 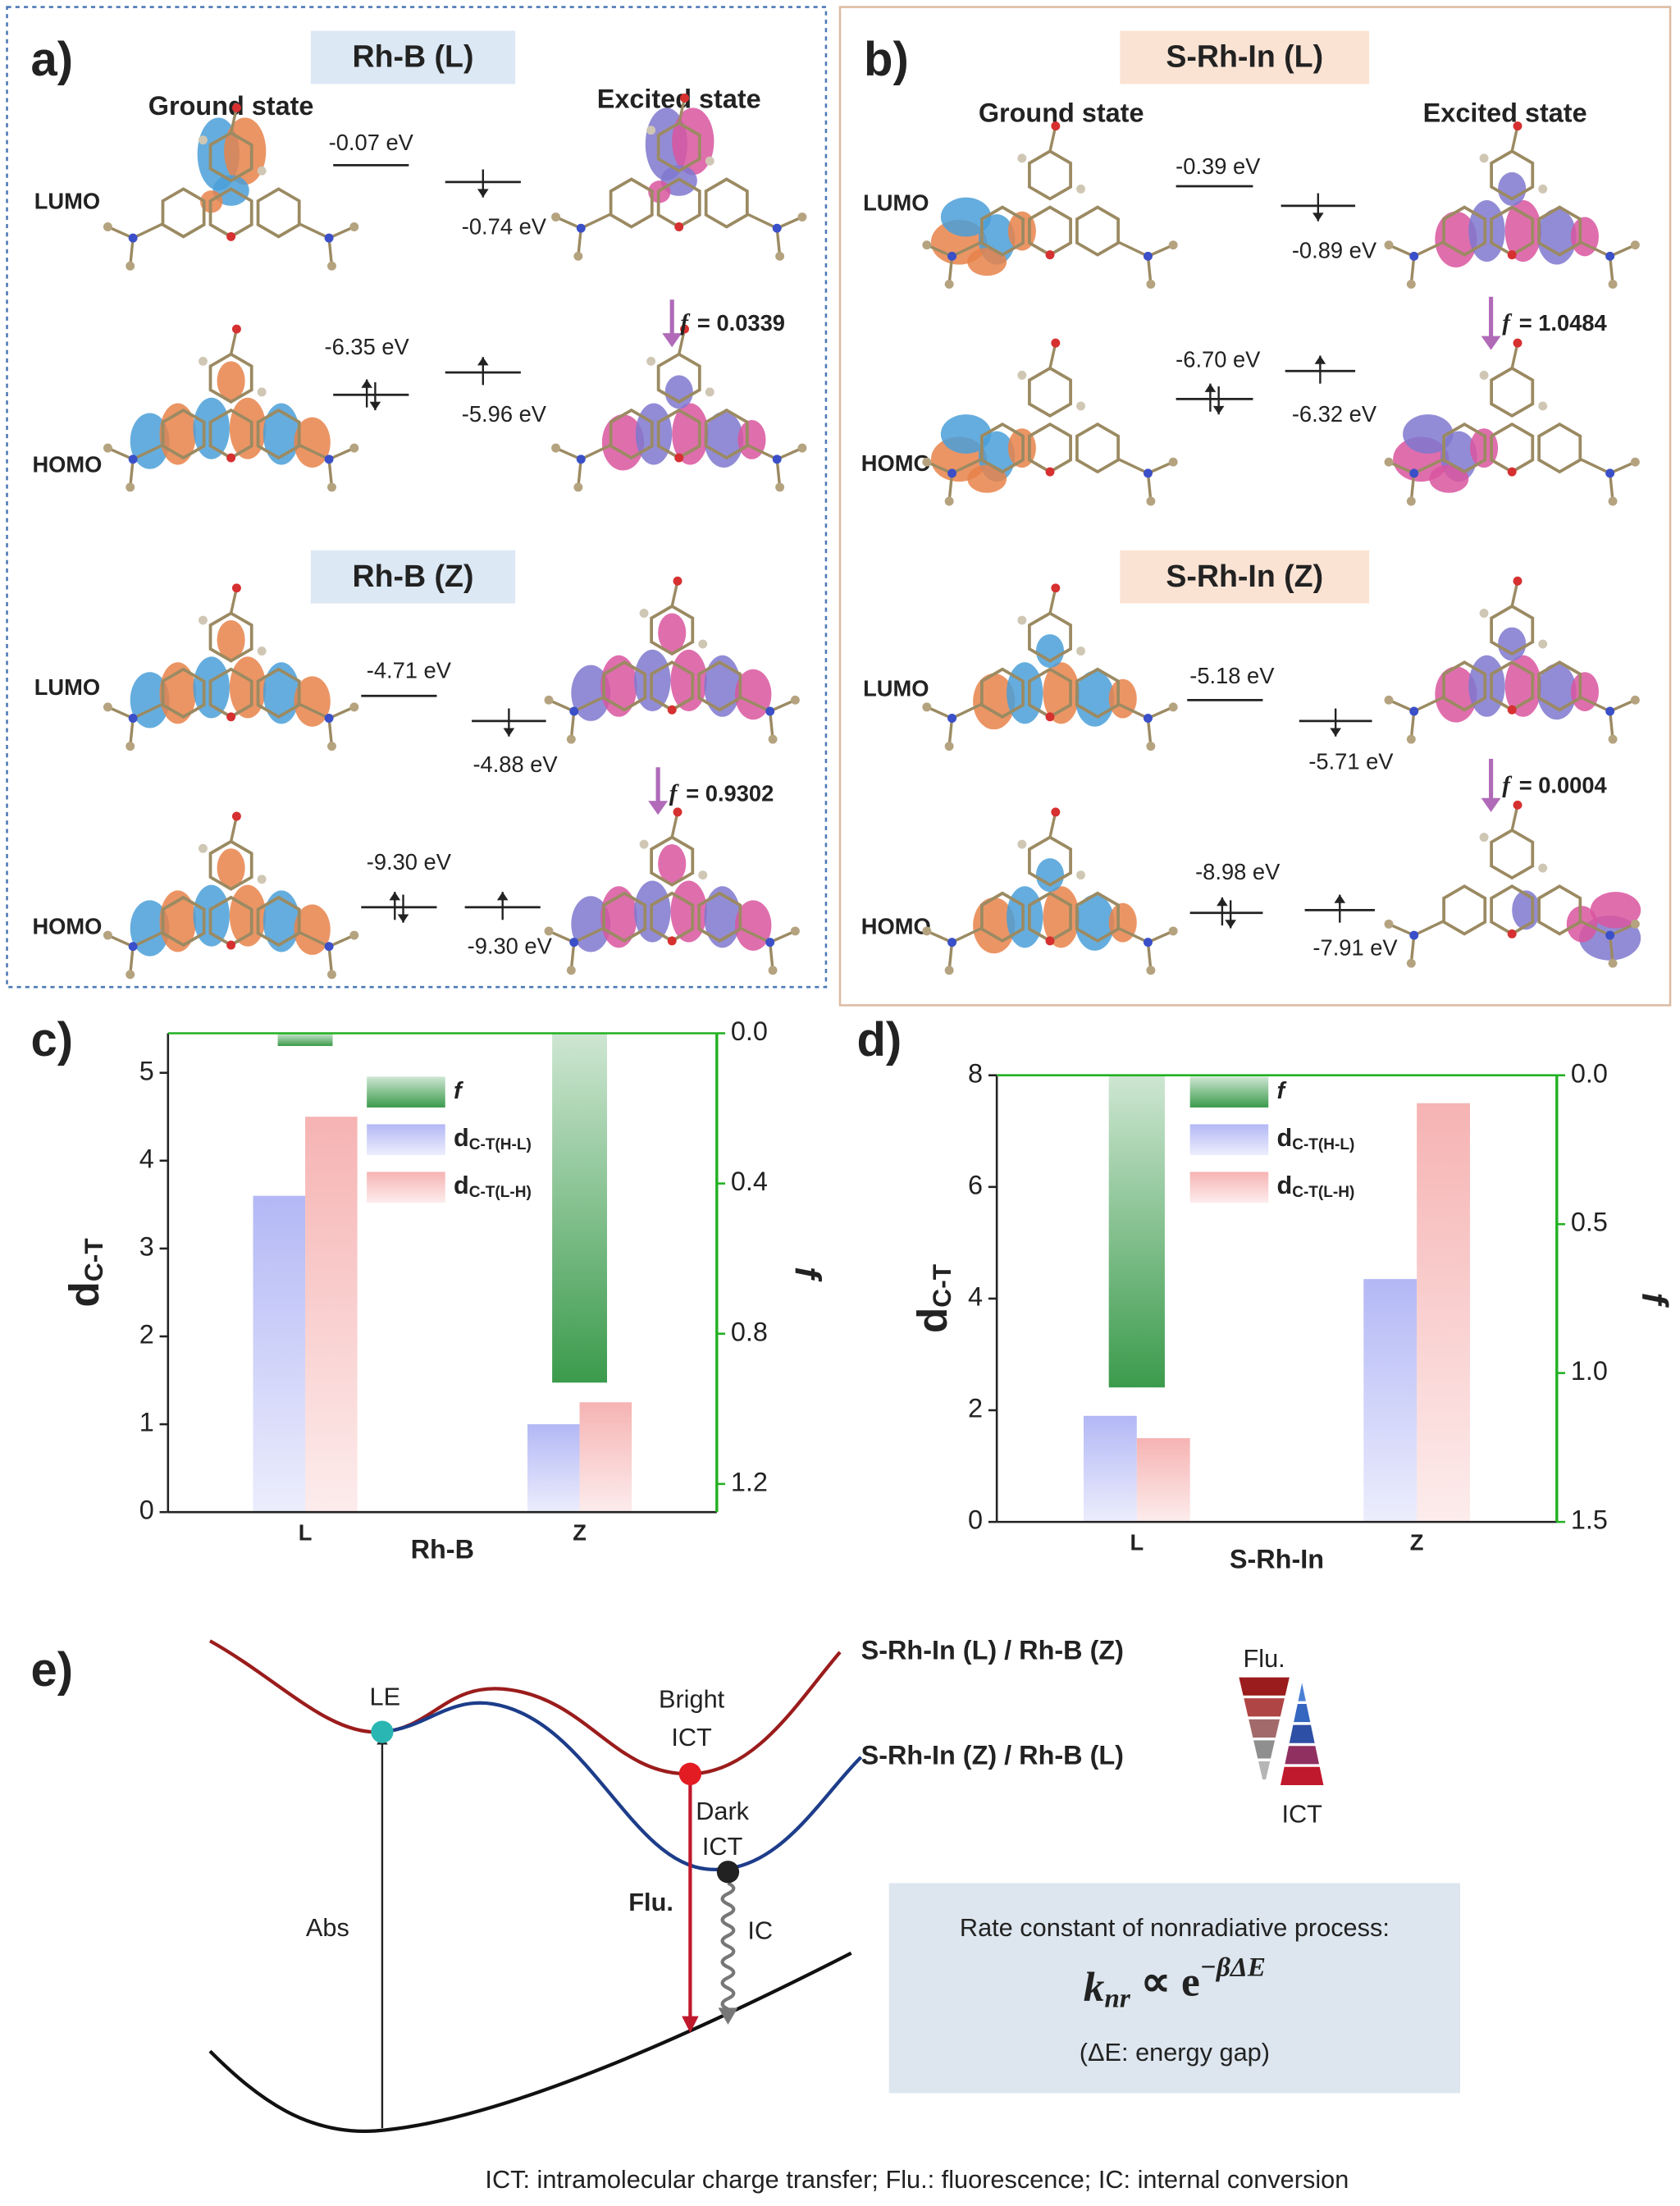 I want to click on process-label: Flu., so click(x=650, y=1902).